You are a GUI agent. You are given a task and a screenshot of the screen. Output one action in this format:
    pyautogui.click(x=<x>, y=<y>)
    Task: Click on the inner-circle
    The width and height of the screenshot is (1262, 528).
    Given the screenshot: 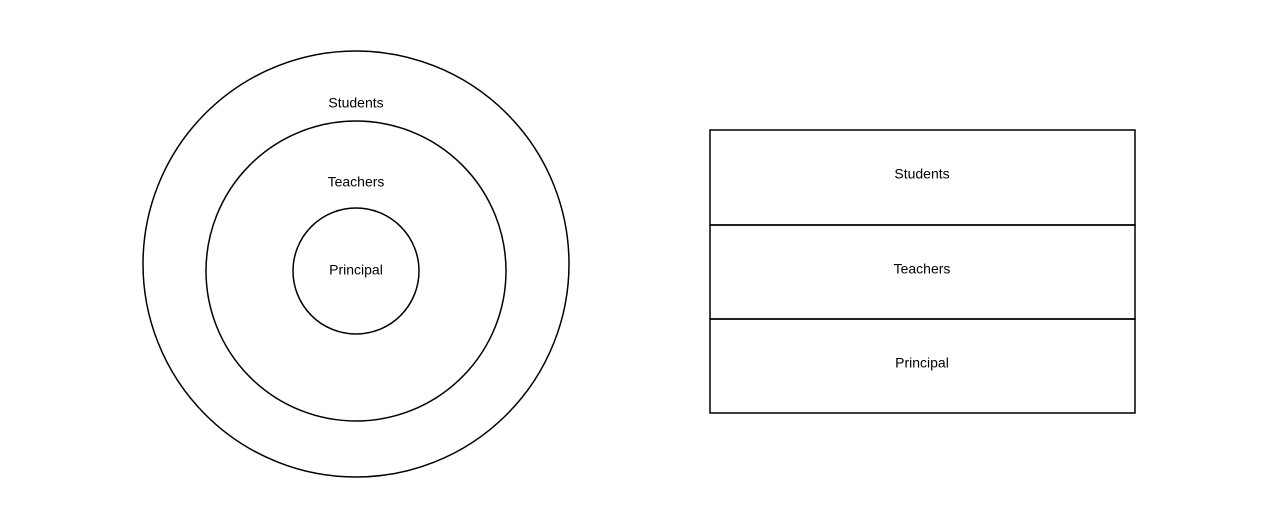 What is the action you would take?
    pyautogui.click(x=356, y=271)
    